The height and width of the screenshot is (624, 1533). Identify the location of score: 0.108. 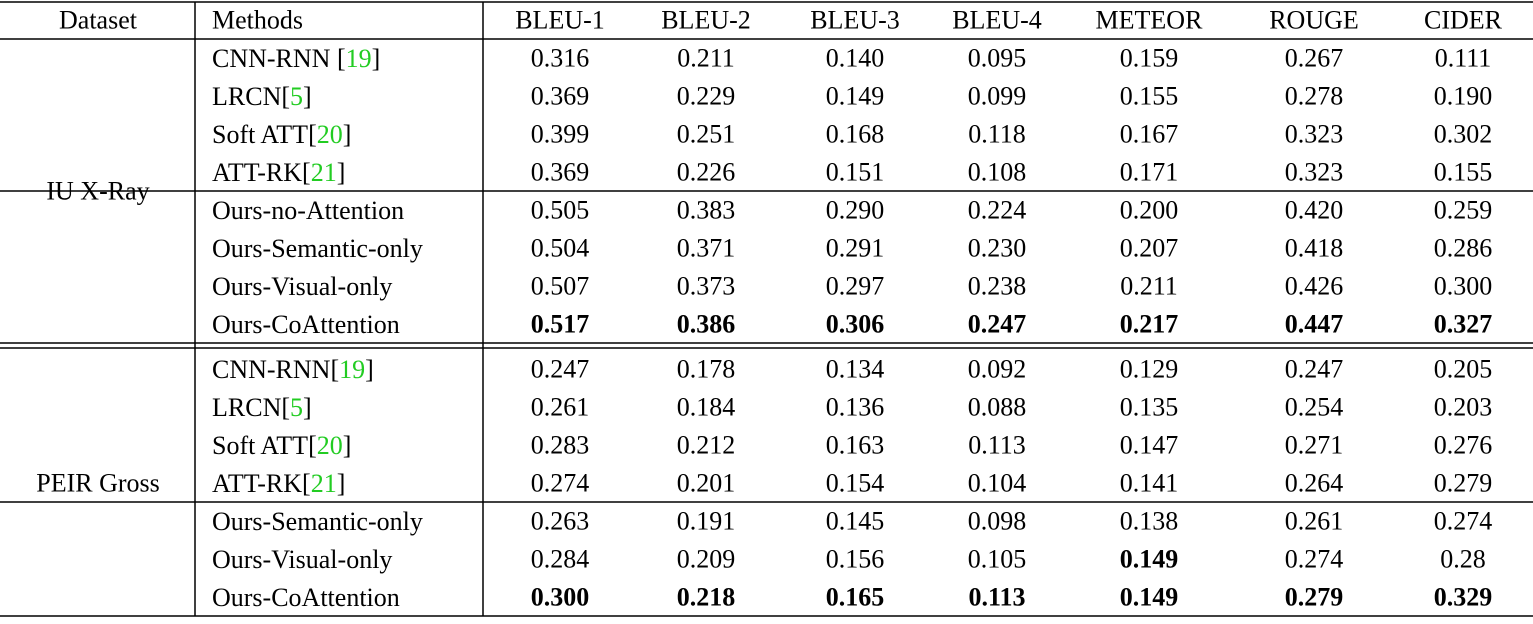
(997, 172).